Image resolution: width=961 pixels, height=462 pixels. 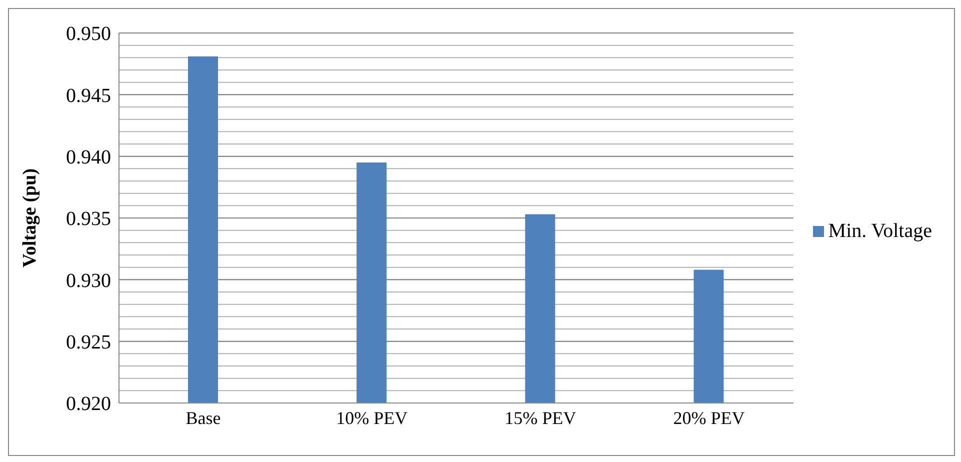 What do you see at coordinates (88, 219) in the screenshot?
I see `y-tick-label: 0.935` at bounding box center [88, 219].